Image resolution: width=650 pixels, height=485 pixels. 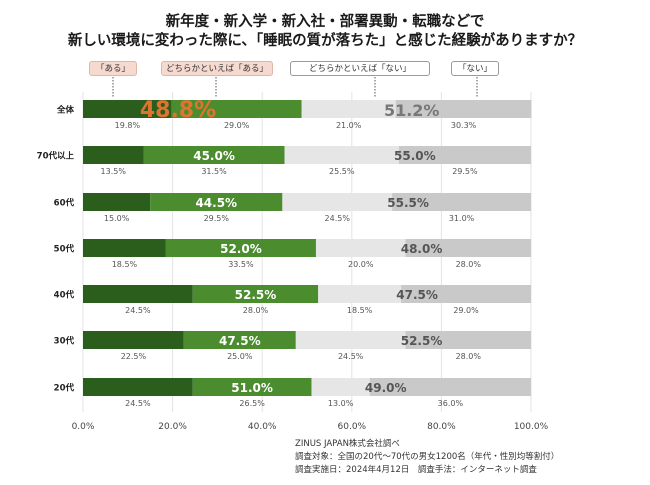 What do you see at coordinates (415, 156) in the screenshot?
I see `total-no-label: 55.0%` at bounding box center [415, 156].